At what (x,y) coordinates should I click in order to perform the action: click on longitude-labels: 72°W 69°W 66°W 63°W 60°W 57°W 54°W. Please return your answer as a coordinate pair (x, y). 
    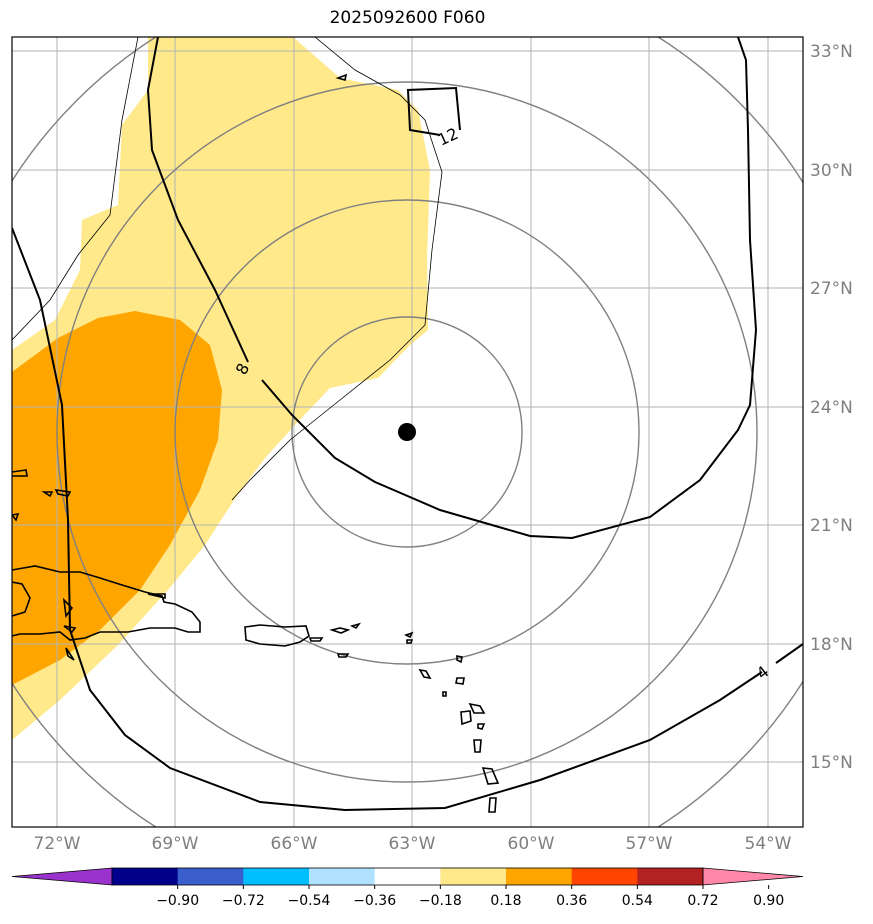
    Looking at the image, I should click on (413, 844).